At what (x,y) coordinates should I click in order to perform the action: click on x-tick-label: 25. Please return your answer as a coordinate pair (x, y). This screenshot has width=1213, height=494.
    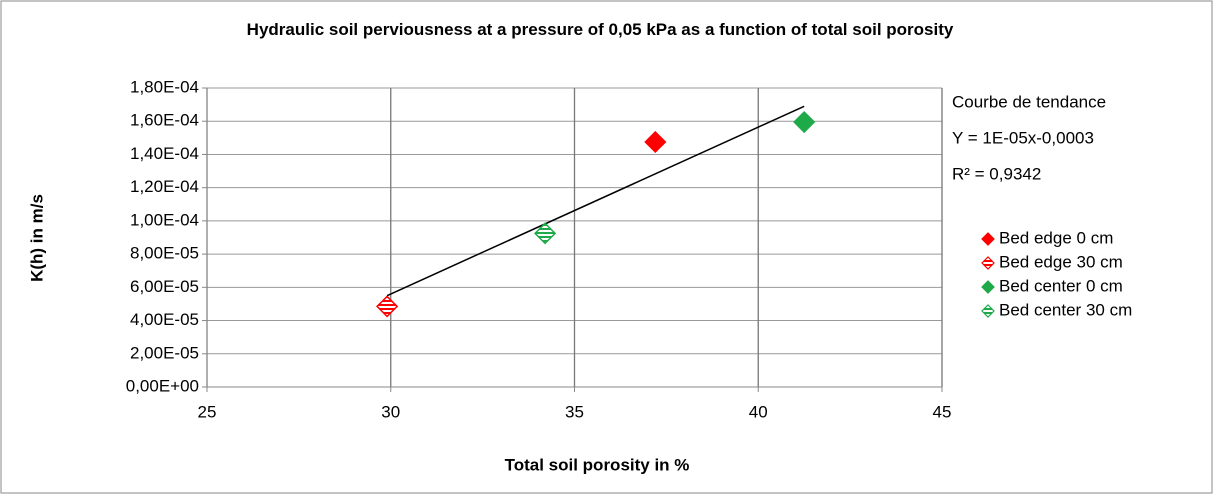
    Looking at the image, I should click on (207, 411).